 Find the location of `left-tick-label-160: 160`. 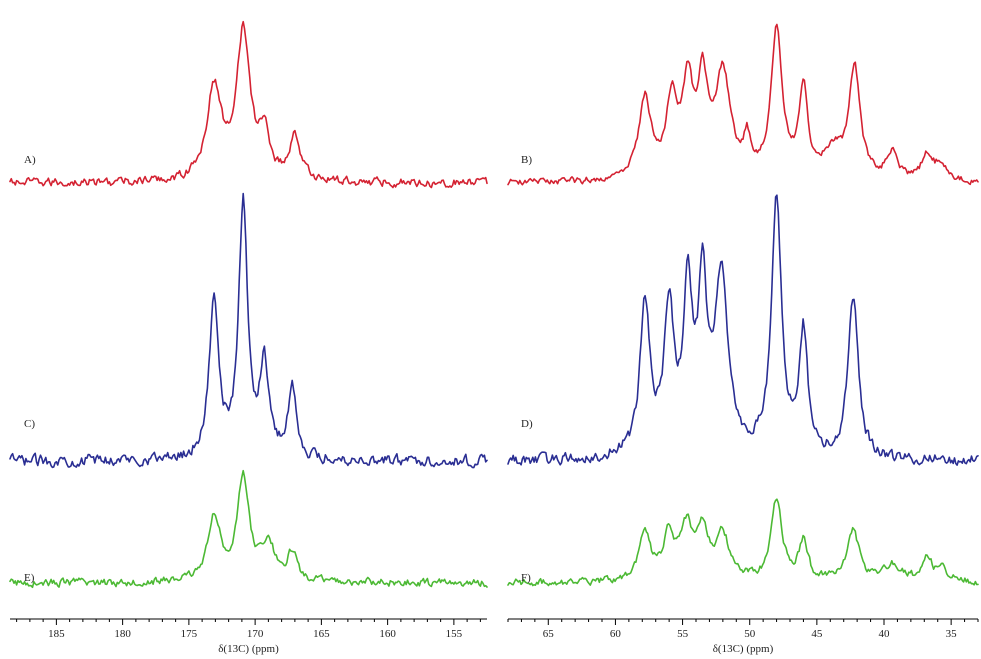

left-tick-label-160: 160 is located at coordinates (387, 634).